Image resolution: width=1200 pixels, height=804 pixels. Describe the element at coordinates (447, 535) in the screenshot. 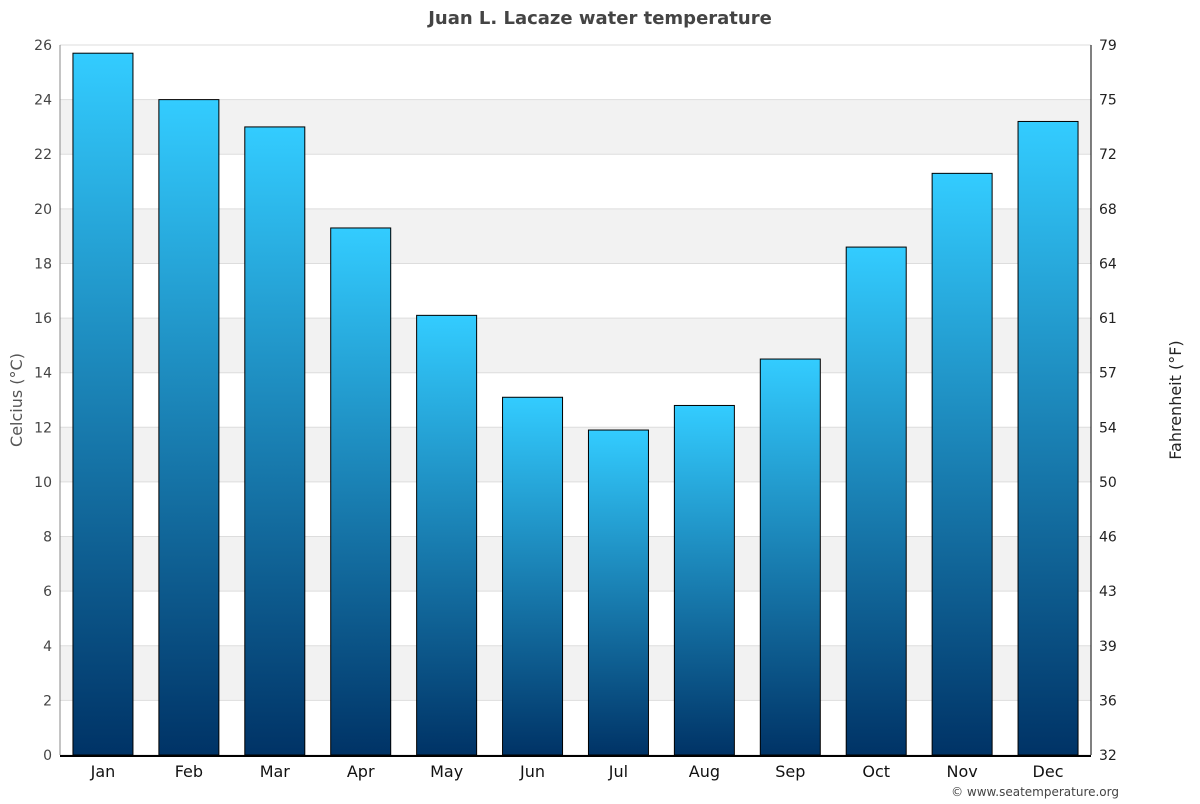

I see `bar-may` at that location.